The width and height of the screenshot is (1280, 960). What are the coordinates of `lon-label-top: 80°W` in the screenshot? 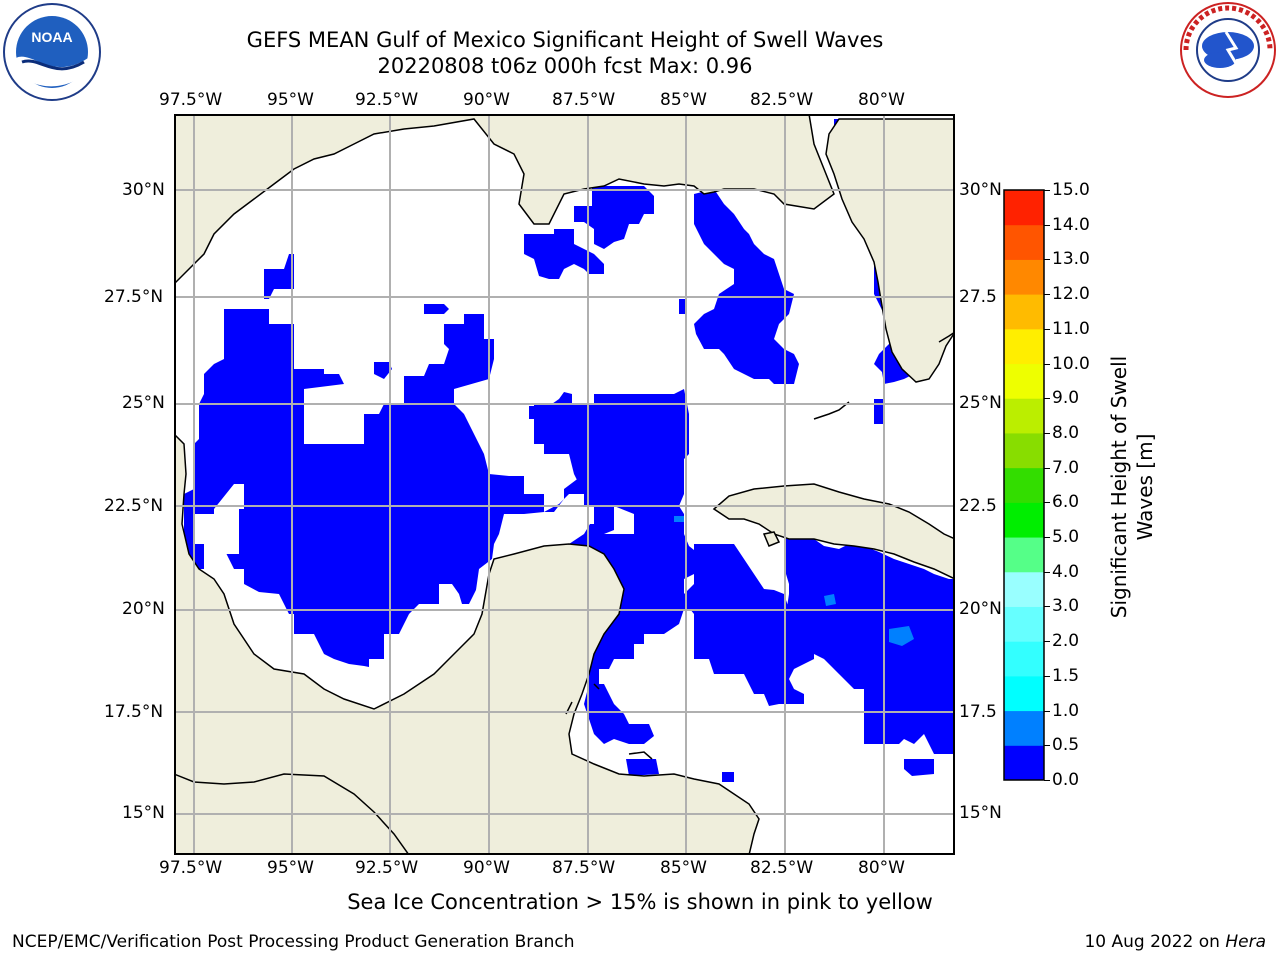 It's located at (881, 100).